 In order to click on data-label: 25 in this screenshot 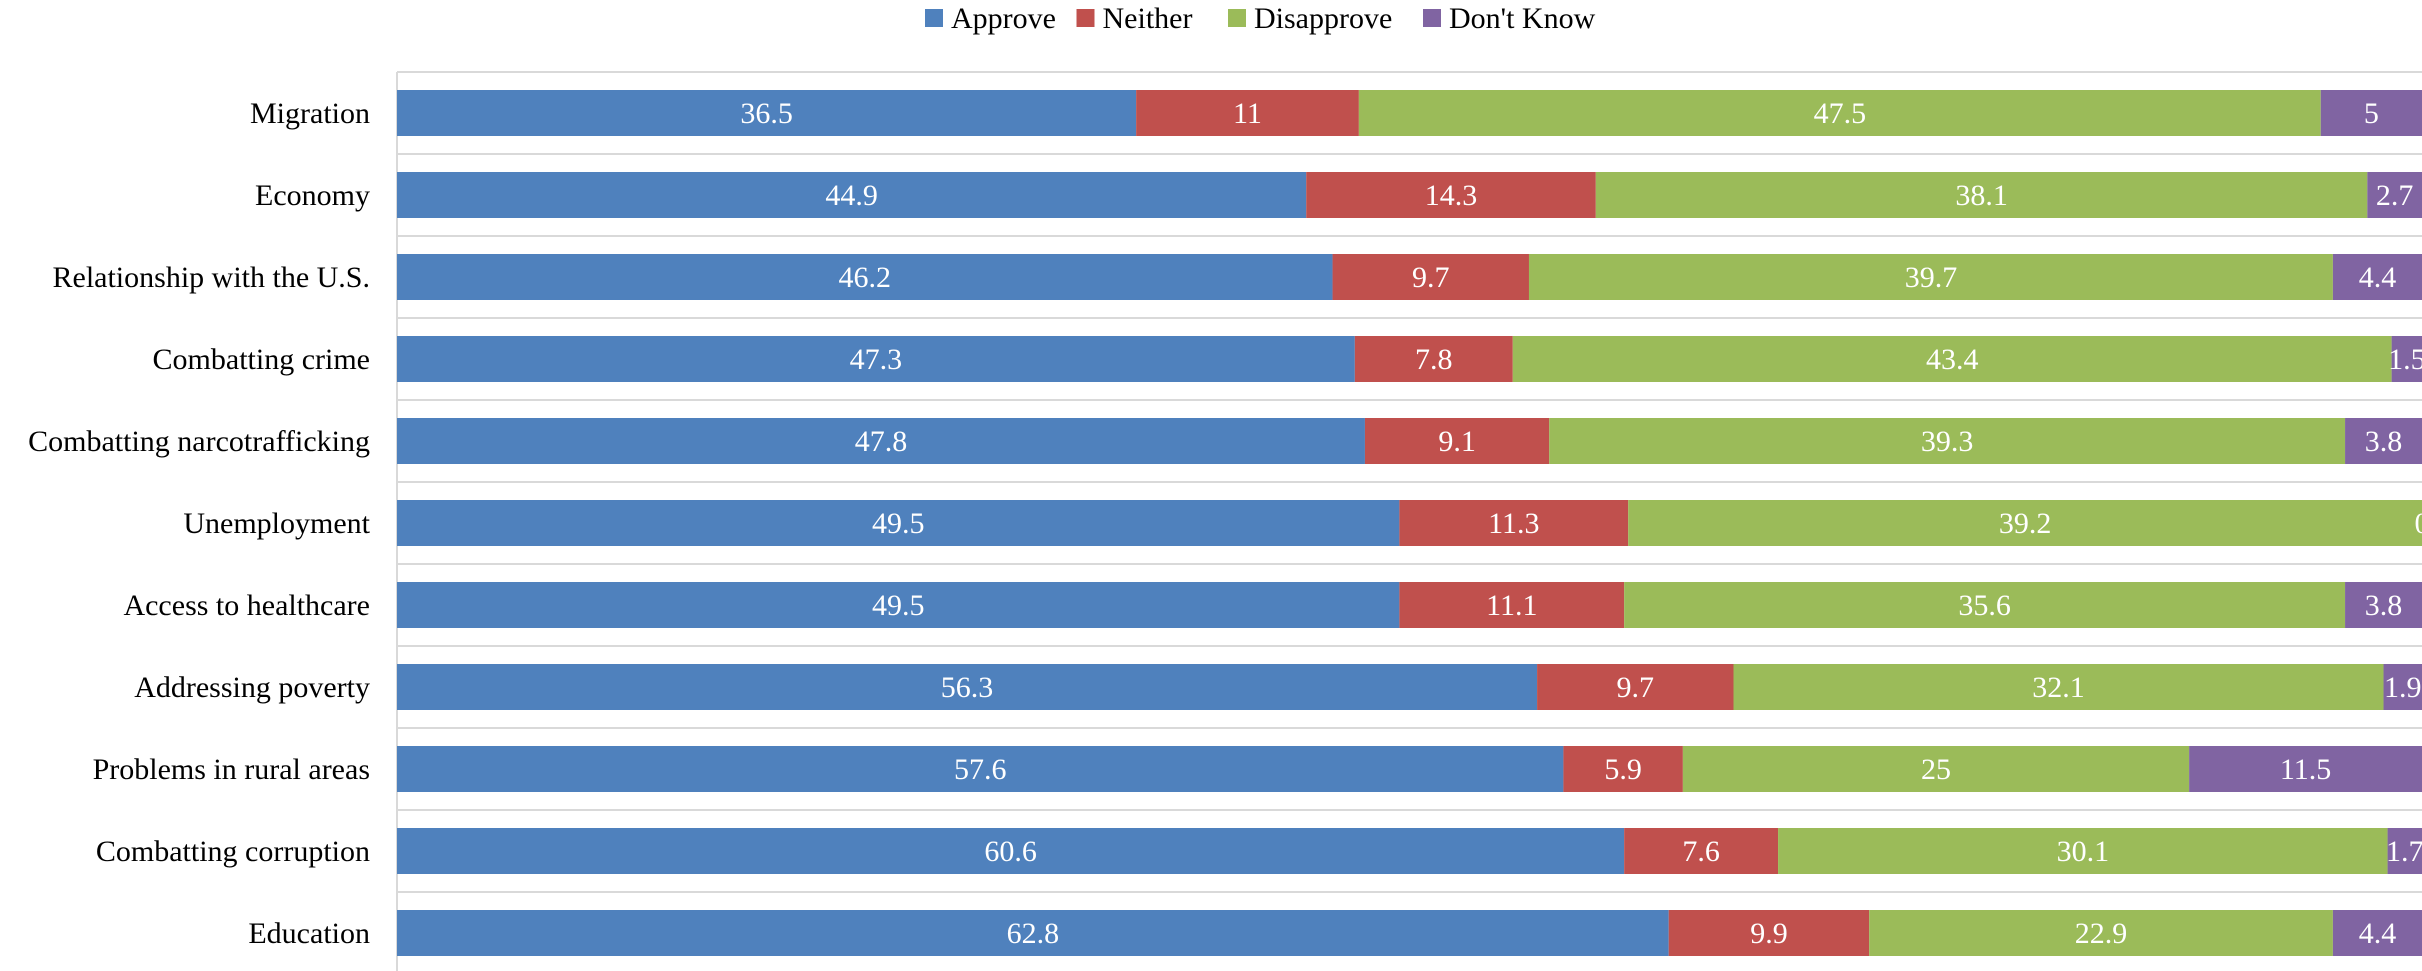, I will do `click(1936, 769)`.